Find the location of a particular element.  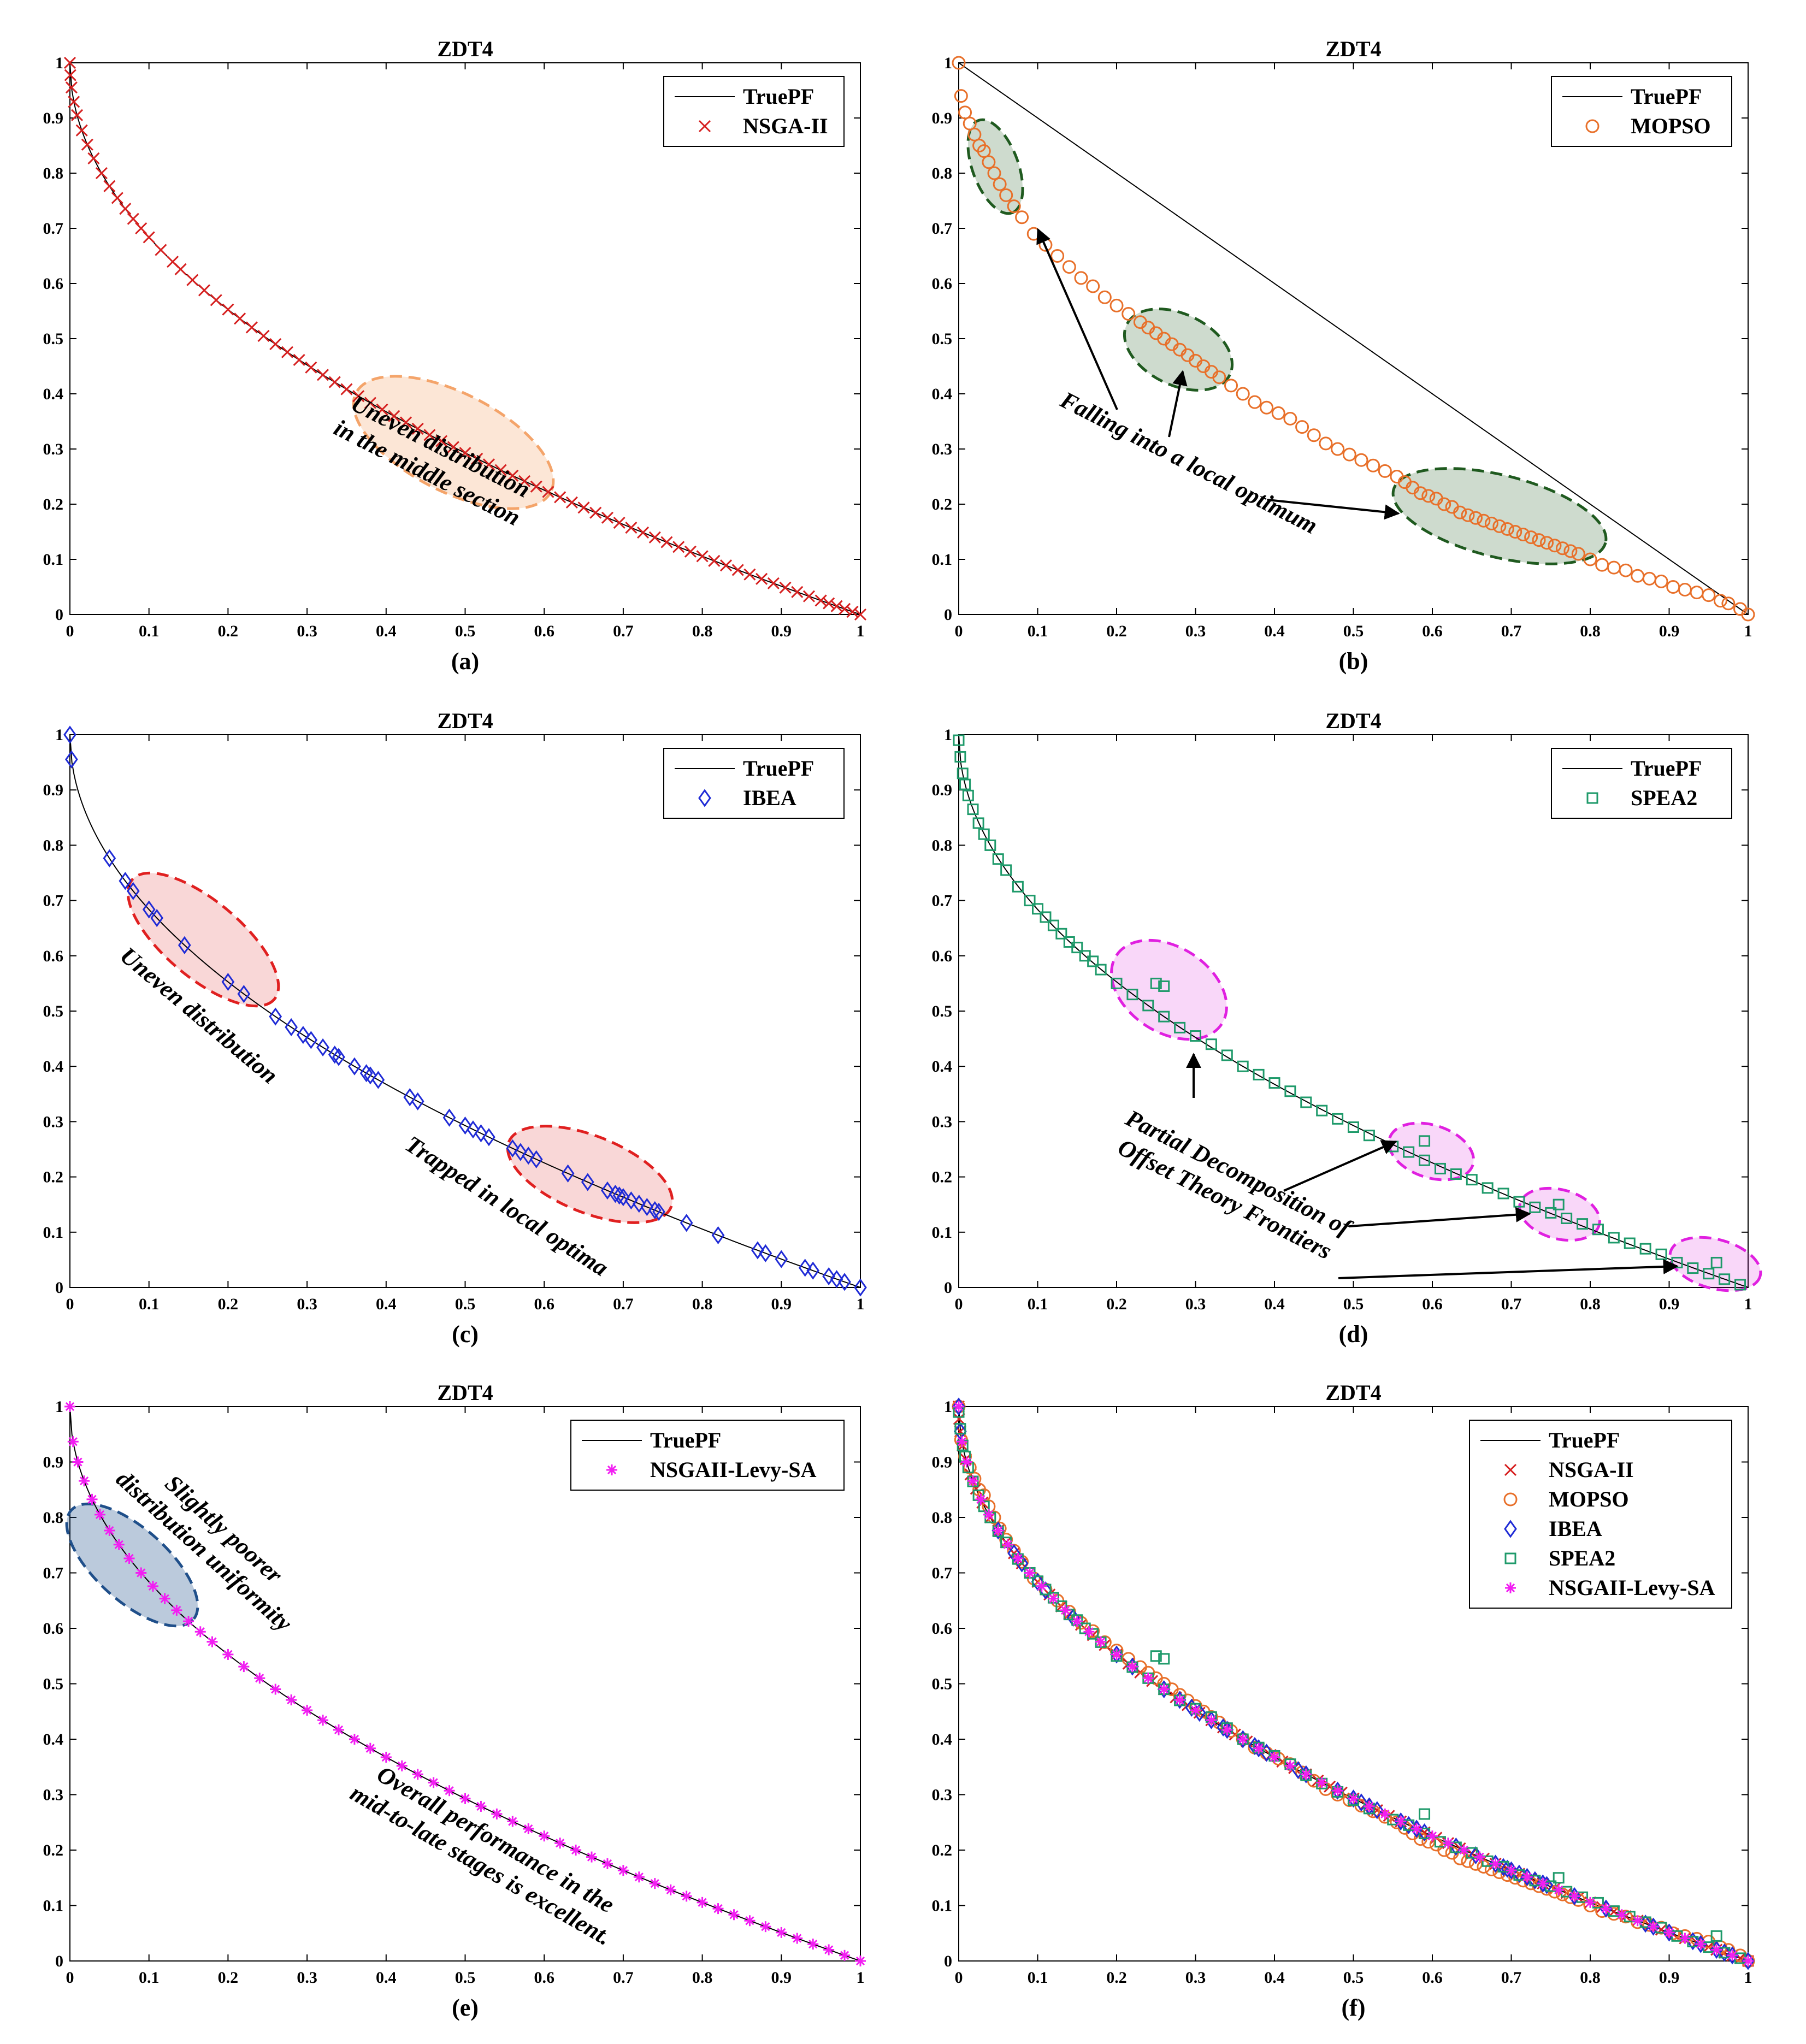

legend-label: MOPSO is located at coordinates (1671, 126).